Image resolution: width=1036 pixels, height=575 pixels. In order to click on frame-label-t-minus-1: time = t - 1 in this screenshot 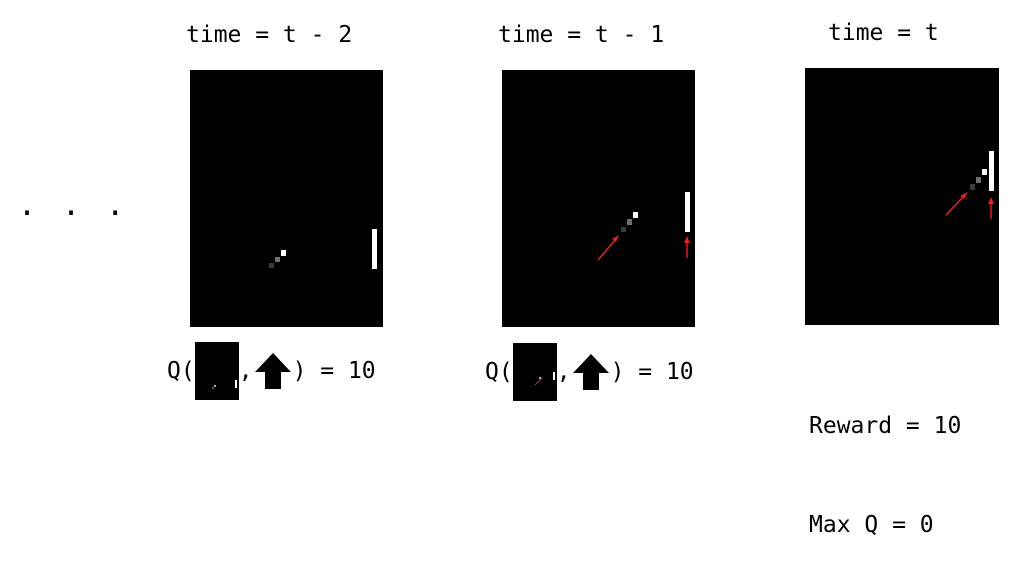, I will do `click(581, 35)`.